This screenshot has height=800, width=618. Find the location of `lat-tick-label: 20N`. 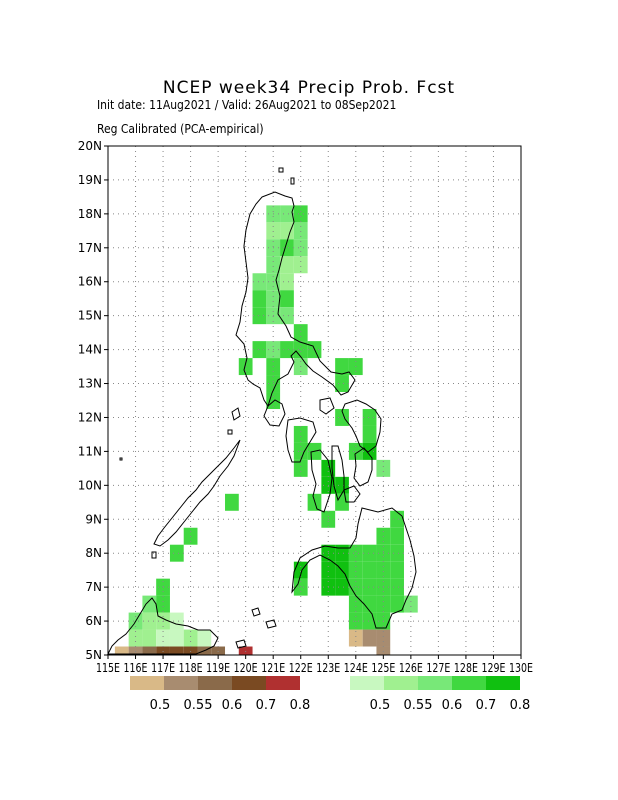

lat-tick-label: 20N is located at coordinates (90, 146).